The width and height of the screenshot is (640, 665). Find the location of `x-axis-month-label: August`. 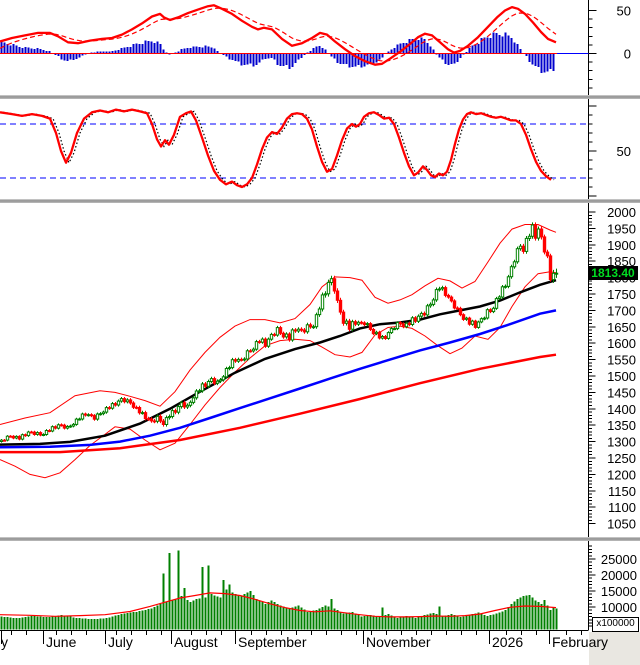

x-axis-month-label: August is located at coordinates (196, 642).